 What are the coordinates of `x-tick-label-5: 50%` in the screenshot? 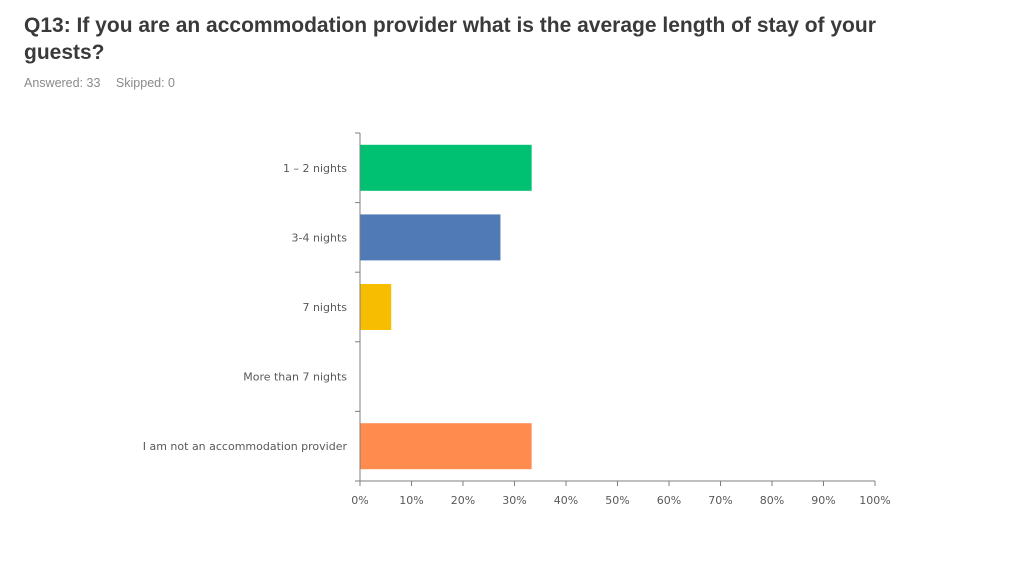 It's located at (617, 500).